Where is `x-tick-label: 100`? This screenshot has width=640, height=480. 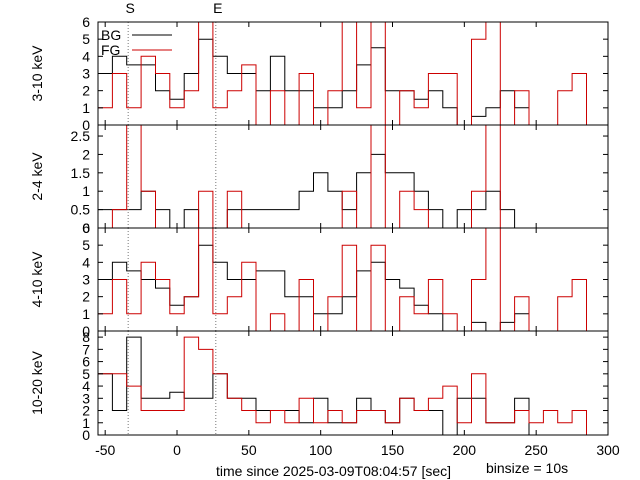 x-tick-label: 100 is located at coordinates (321, 450).